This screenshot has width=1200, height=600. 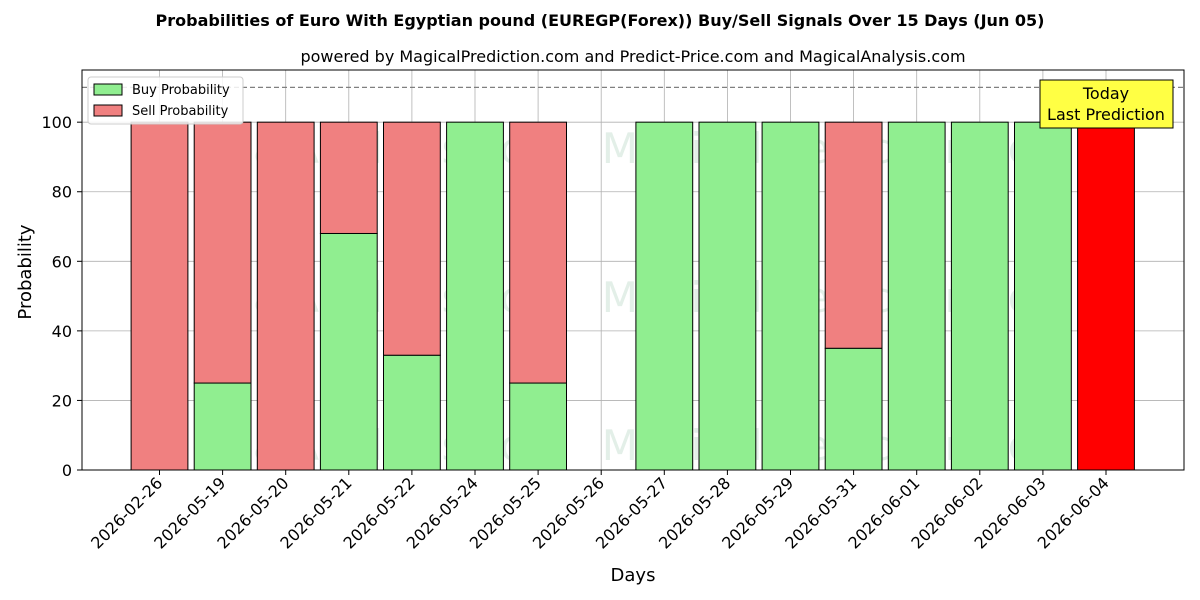 I want to click on y-tick-label: 100, so click(x=56, y=122).